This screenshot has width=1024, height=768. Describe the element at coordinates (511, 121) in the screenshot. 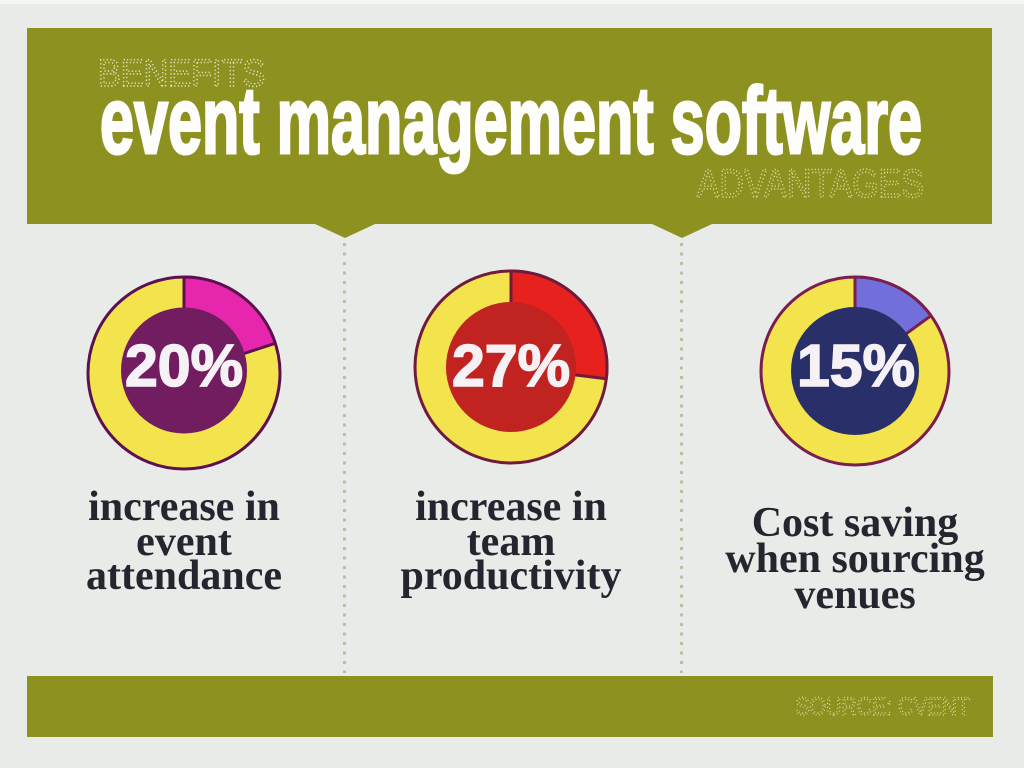

I see `svg-text: event management software` at that location.